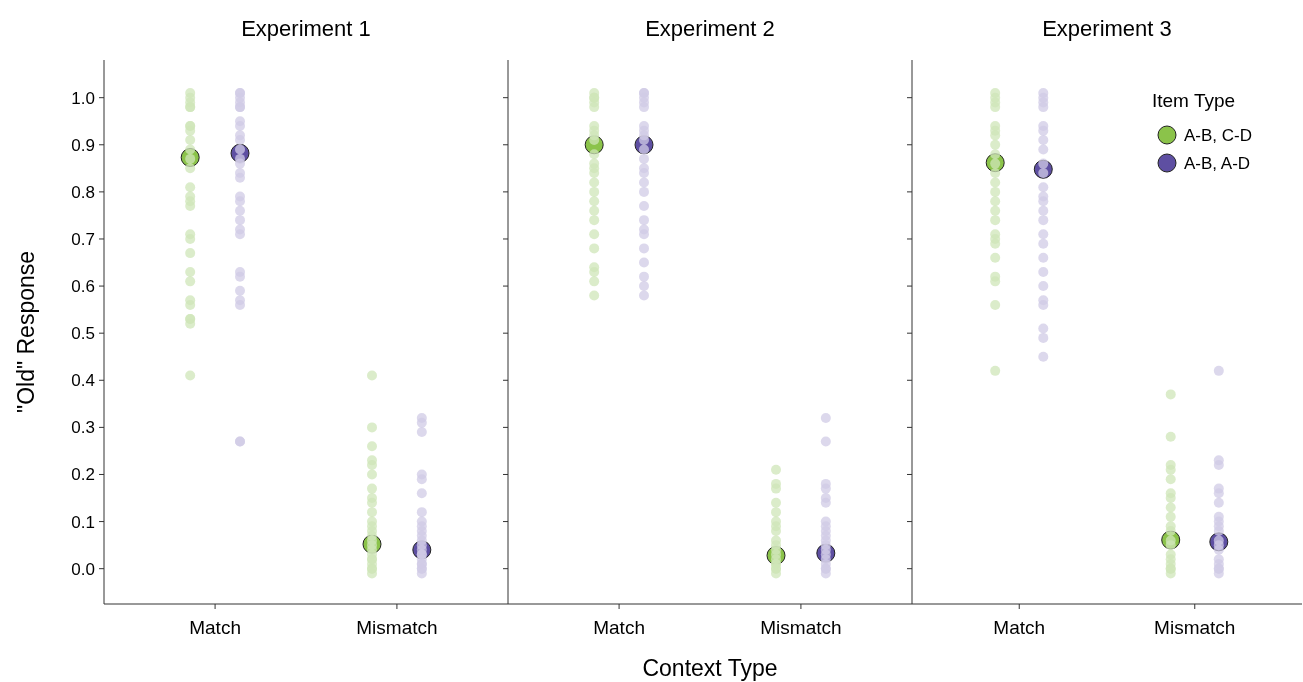  Describe the element at coordinates (83, 381) in the screenshot. I see `y-tick-label: 0.4` at that location.